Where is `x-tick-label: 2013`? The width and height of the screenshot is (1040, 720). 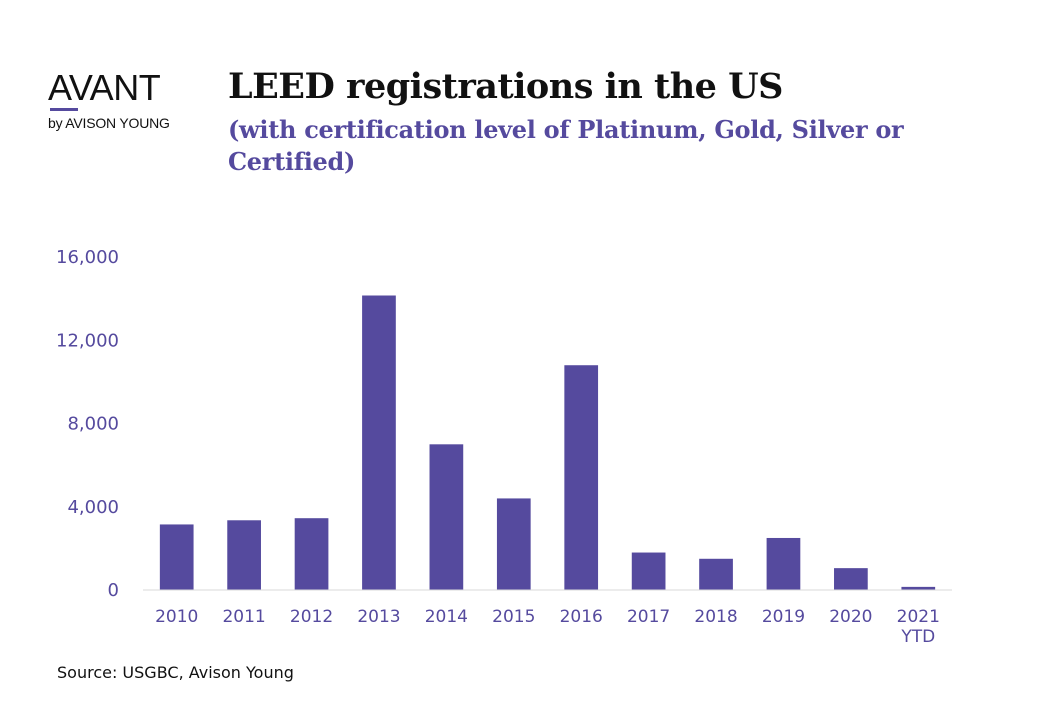 x-tick-label: 2013 is located at coordinates (378, 617).